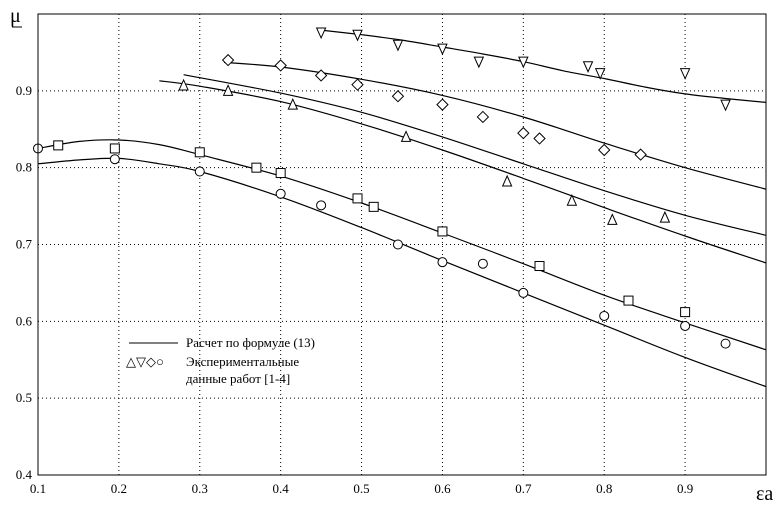 The image size is (781, 507). What do you see at coordinates (544, 66) in the screenshot?
I see `calculated-curve` at bounding box center [544, 66].